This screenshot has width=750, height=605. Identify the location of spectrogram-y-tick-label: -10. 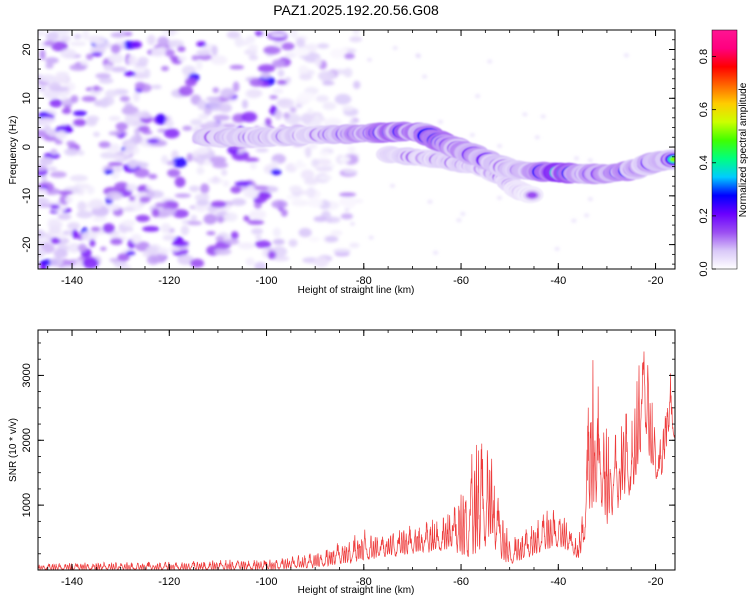
(27, 196).